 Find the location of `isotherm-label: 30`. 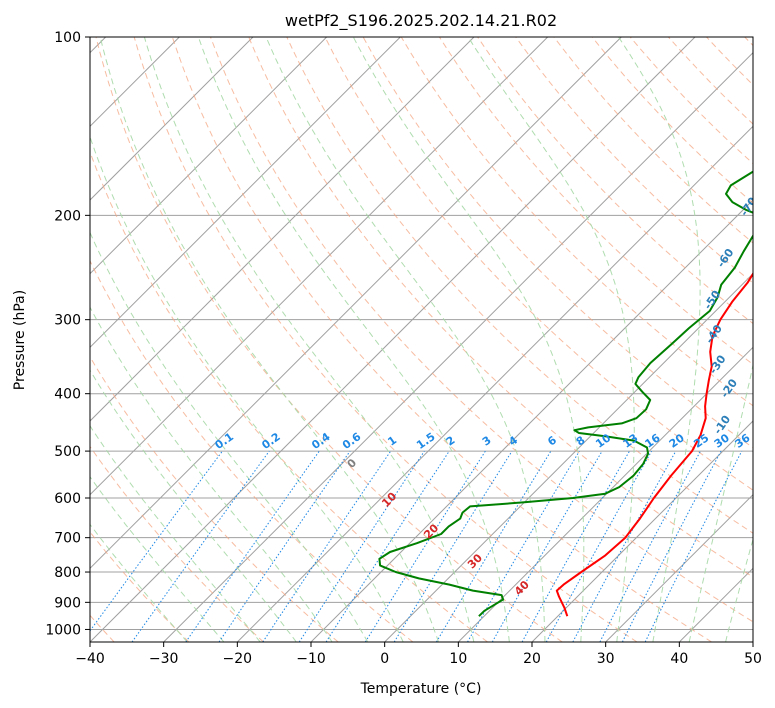

isotherm-label: 30 is located at coordinates (475, 561).